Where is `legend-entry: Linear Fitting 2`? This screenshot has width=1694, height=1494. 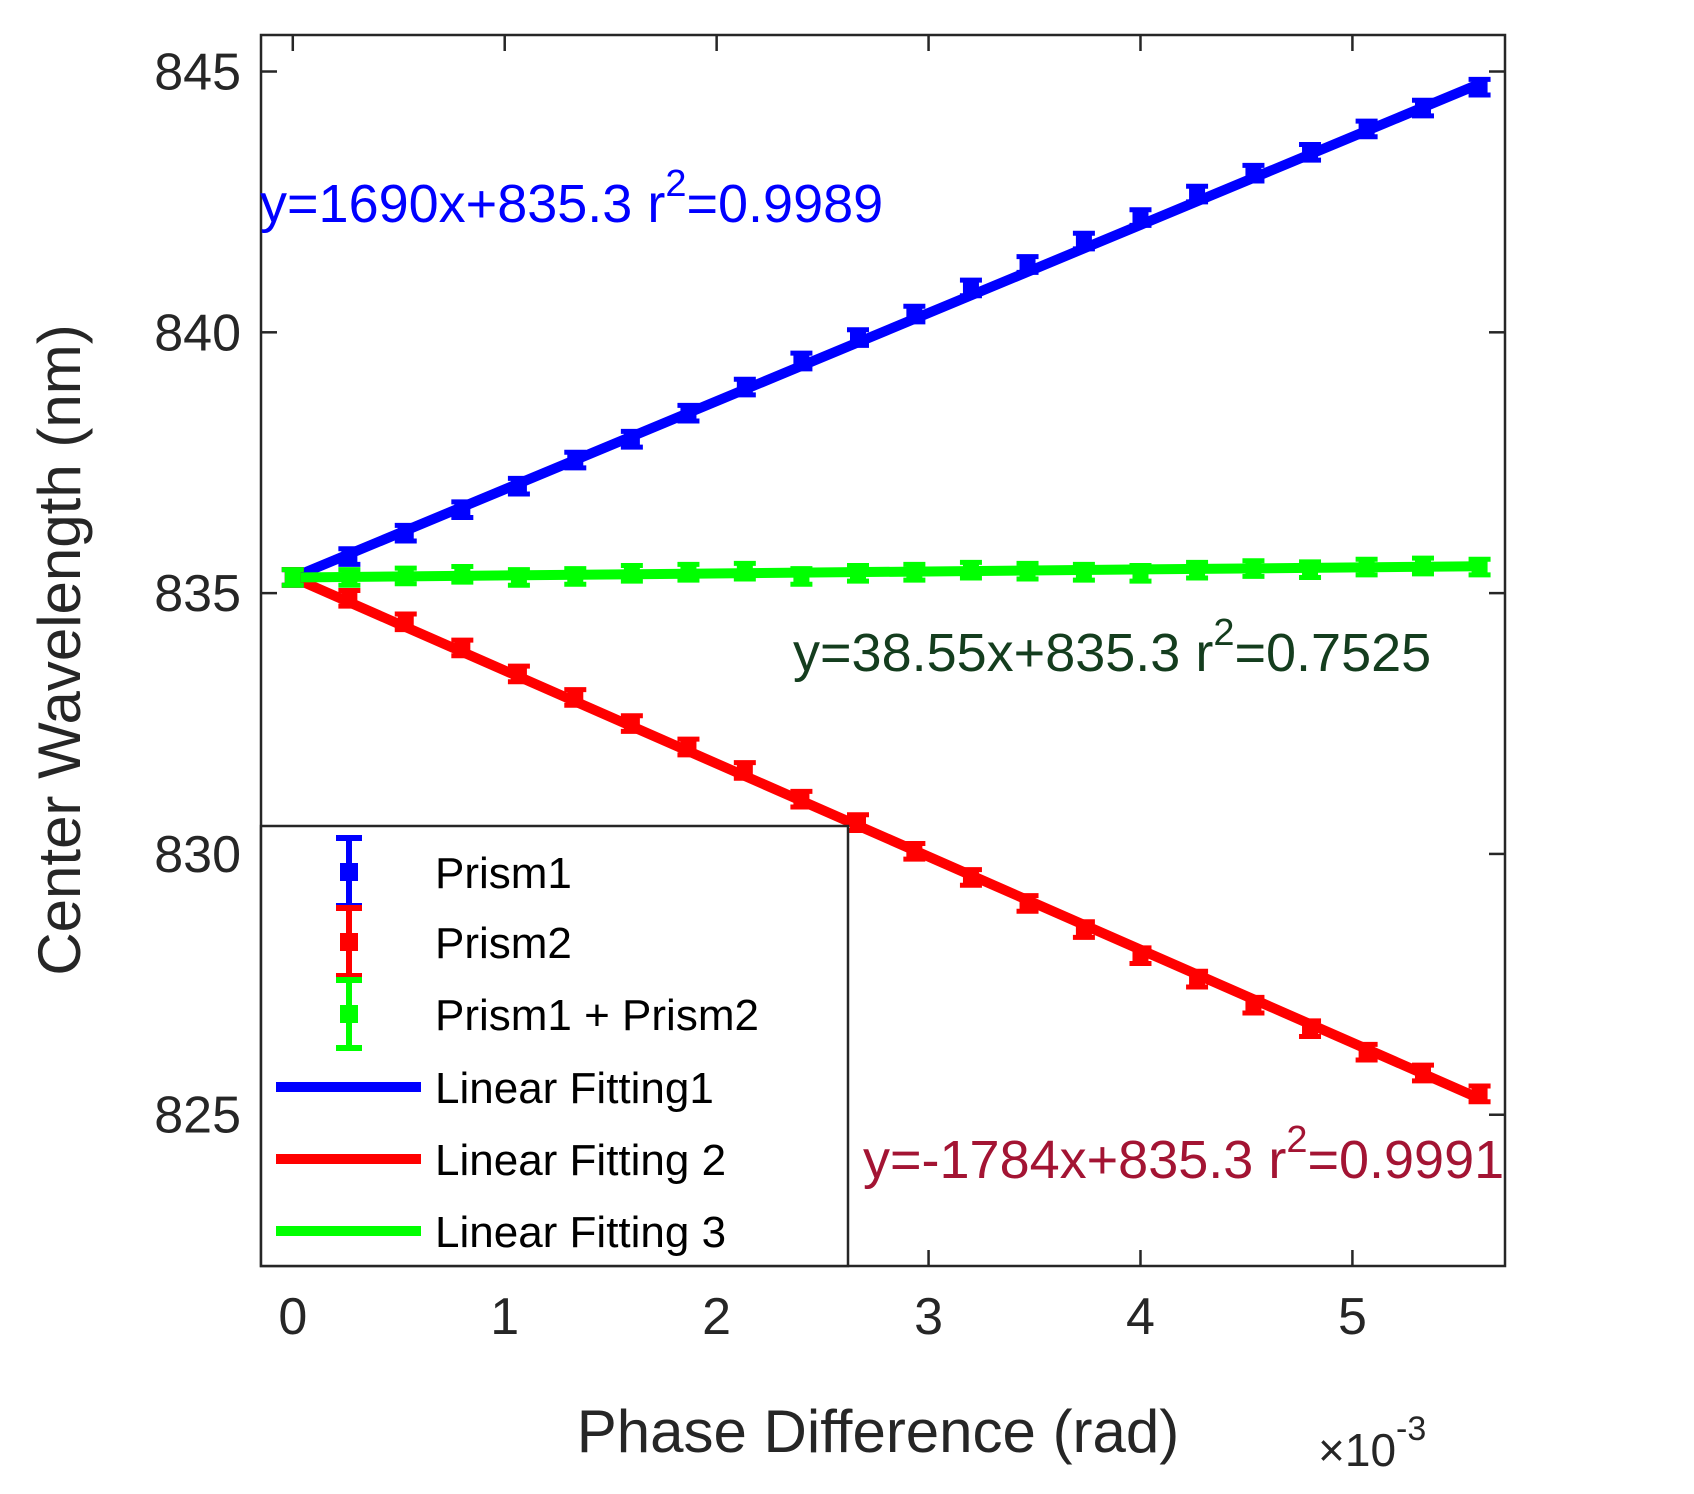
legend-entry: Linear Fitting 2 is located at coordinates (501, 1160).